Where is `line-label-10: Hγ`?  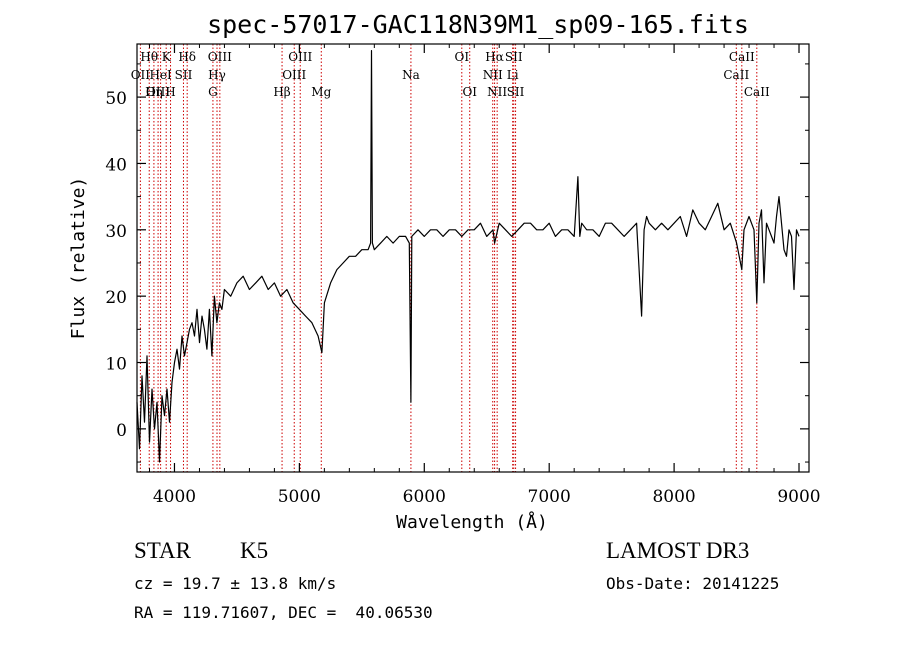
line-label-10: Hγ is located at coordinates (217, 75).